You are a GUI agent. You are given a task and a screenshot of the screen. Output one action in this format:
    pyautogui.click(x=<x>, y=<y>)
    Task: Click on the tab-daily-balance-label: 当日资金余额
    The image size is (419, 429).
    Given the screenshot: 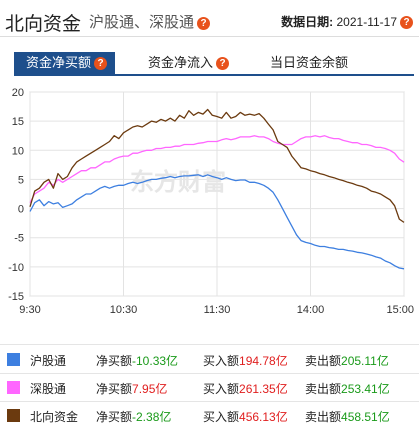 What is the action you would take?
    pyautogui.click(x=309, y=62)
    